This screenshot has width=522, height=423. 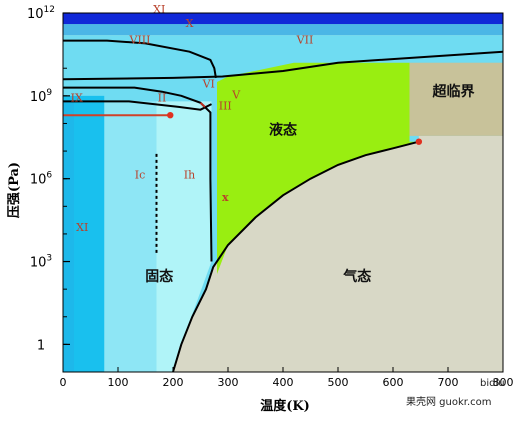 What do you see at coordinates (41, 96) in the screenshot?
I see `y-tick-label-1: 10⁹` at bounding box center [41, 96].